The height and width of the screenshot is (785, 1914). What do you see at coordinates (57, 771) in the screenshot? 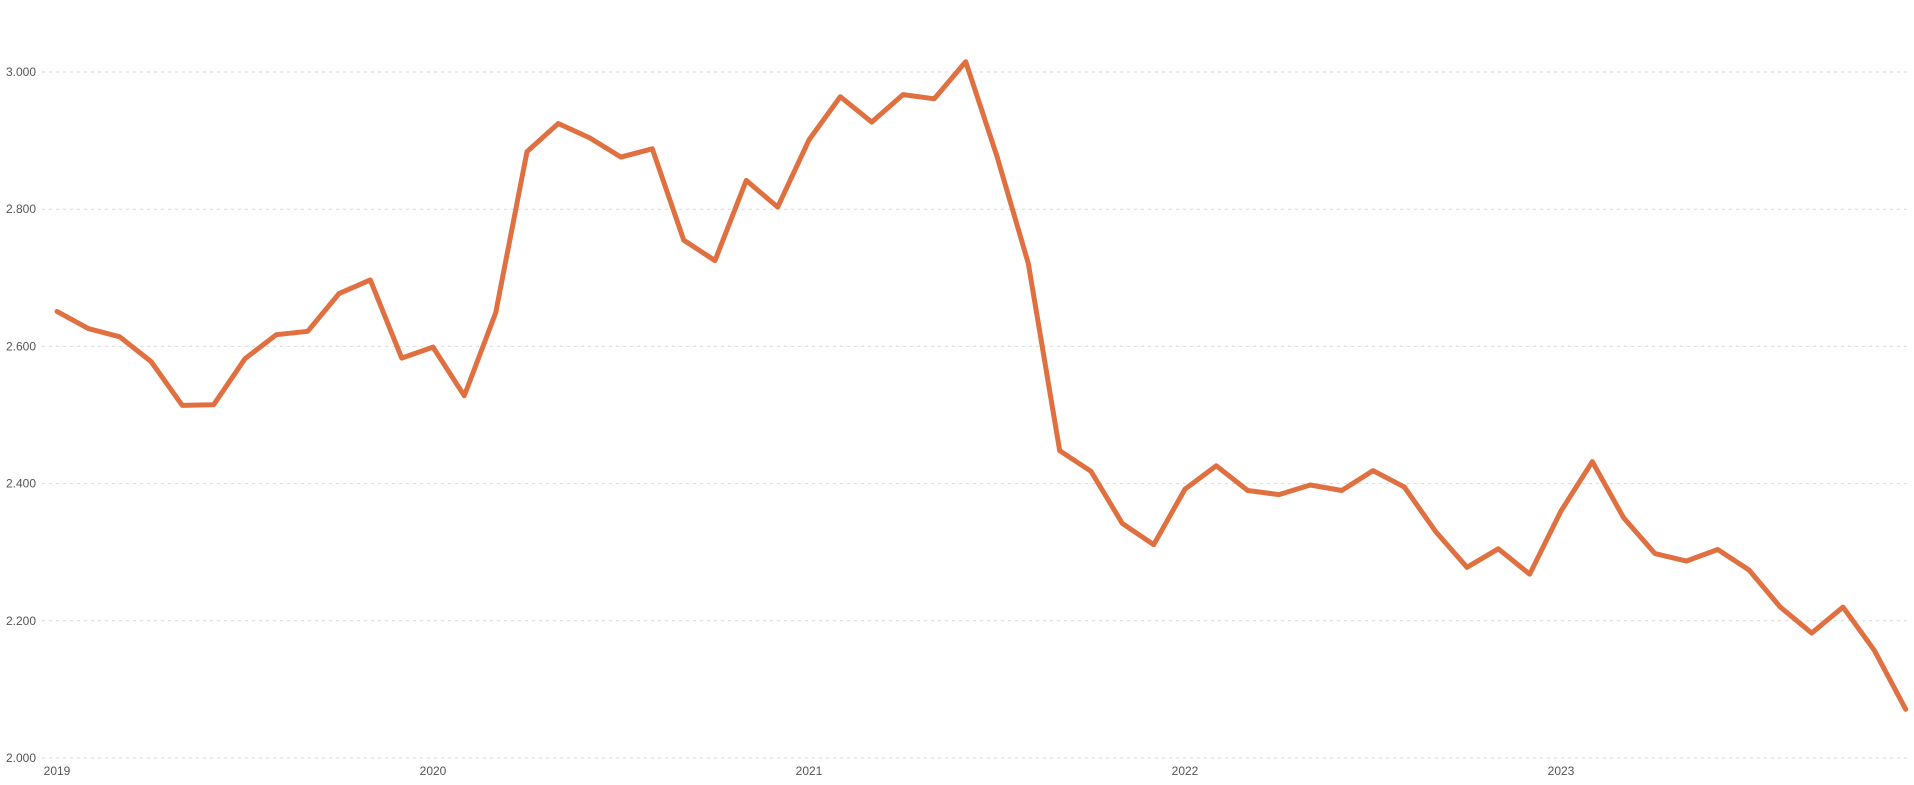
I see `x-tick-label: 2019` at bounding box center [57, 771].